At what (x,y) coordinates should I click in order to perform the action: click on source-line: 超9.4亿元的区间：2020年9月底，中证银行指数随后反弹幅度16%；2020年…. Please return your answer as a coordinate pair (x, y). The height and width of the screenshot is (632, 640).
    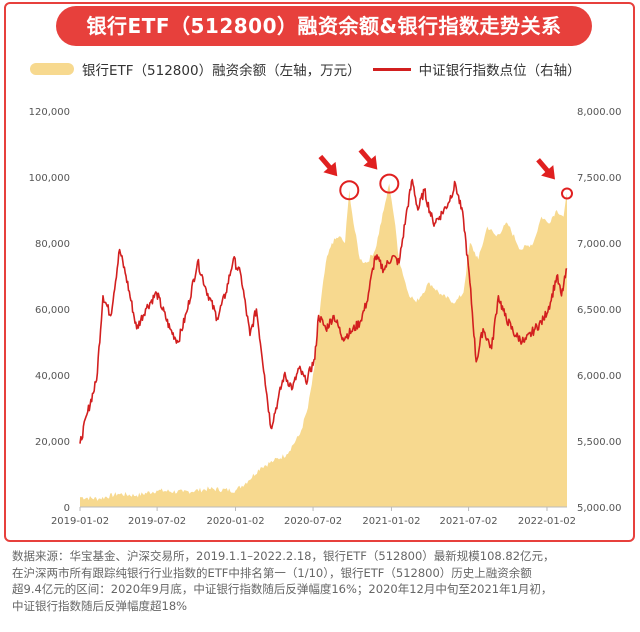
    Looking at the image, I should click on (282, 589).